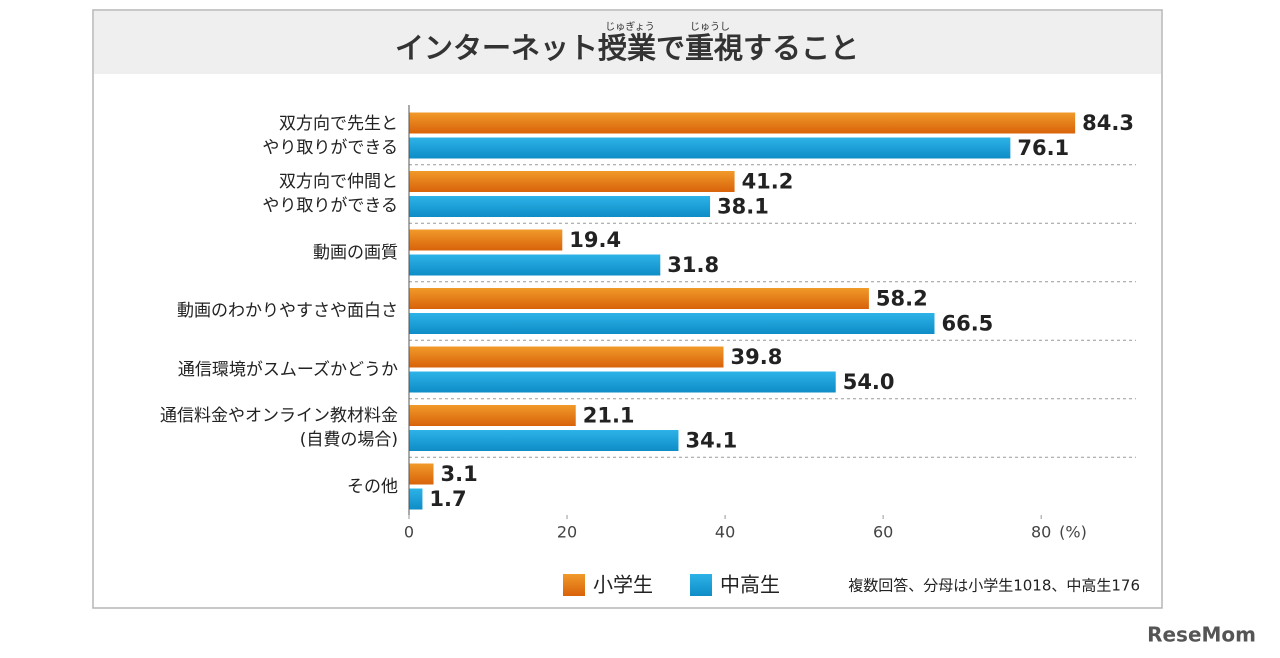 The height and width of the screenshot is (658, 1280). What do you see at coordinates (458, 474) in the screenshot?
I see `value-label: 3.1` at bounding box center [458, 474].